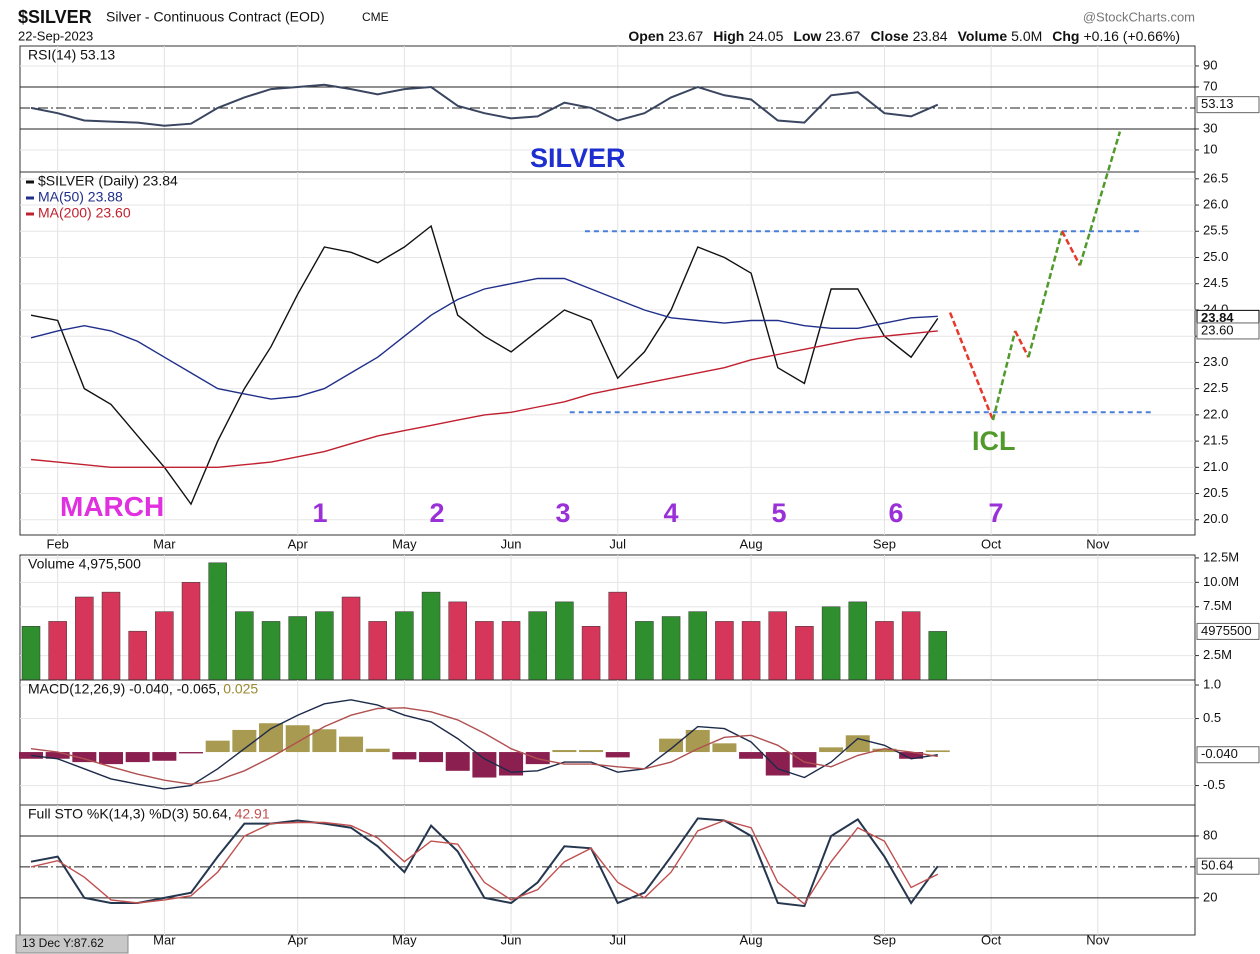 This screenshot has width=1260, height=954. I want to click on quote-value: 23.67, so click(842, 36).